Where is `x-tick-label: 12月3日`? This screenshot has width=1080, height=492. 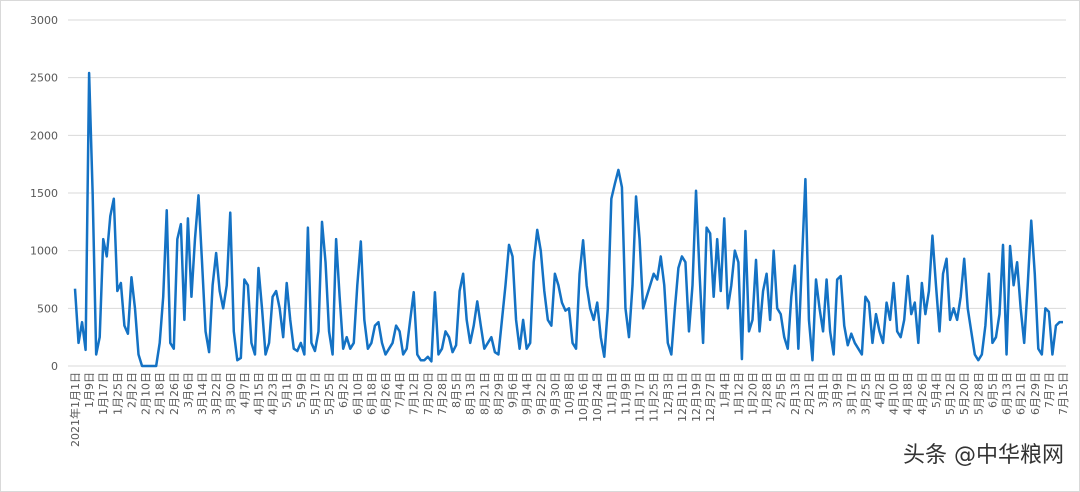
x-tick-label: 12月3日 is located at coordinates (668, 393).